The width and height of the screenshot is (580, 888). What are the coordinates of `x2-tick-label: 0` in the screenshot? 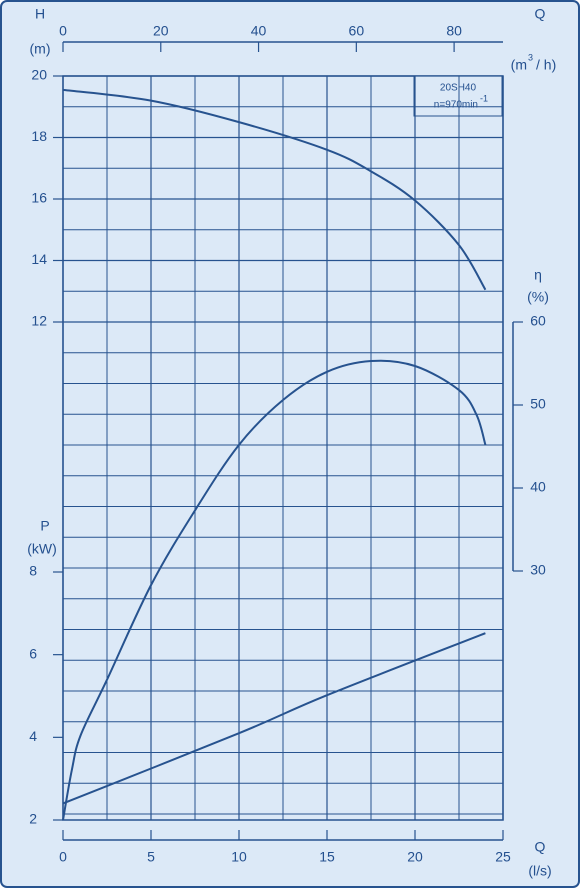 It's located at (63, 31).